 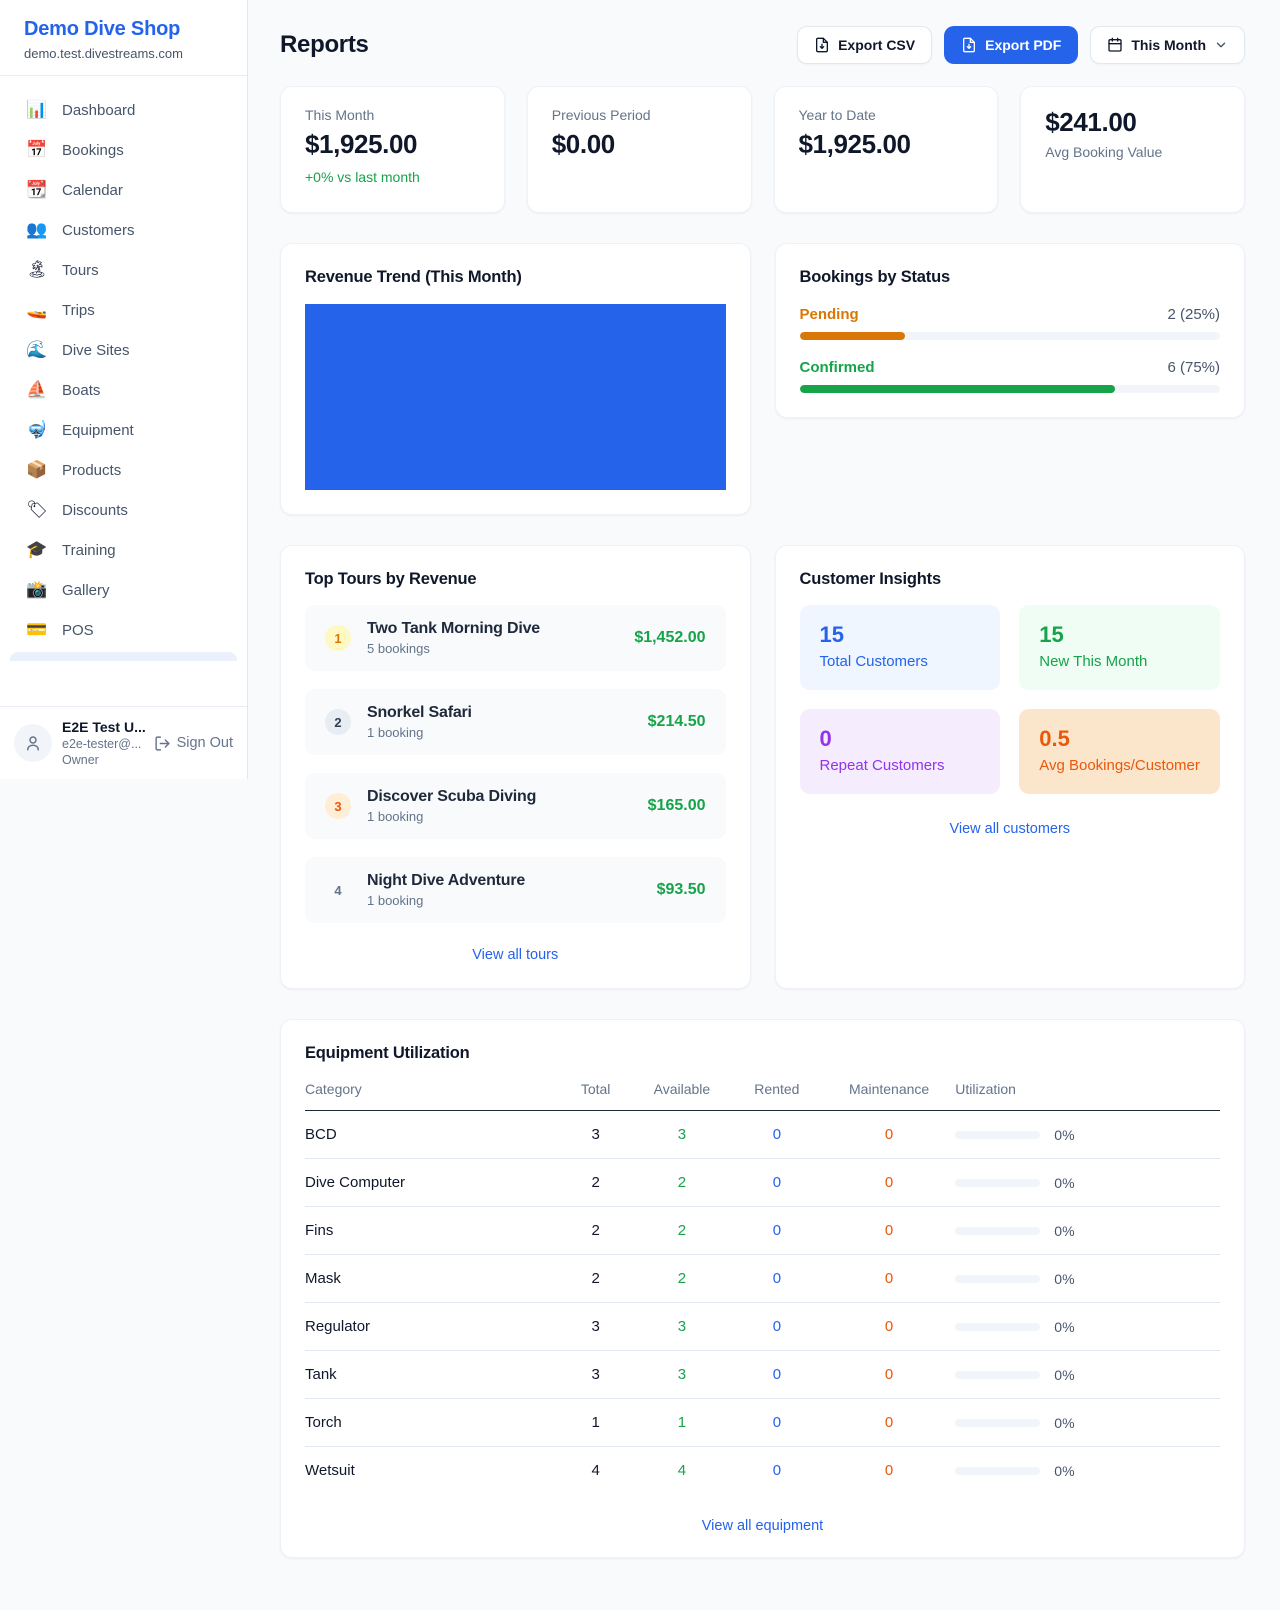 What do you see at coordinates (825, 738) in the screenshot?
I see `insight-value: 0` at bounding box center [825, 738].